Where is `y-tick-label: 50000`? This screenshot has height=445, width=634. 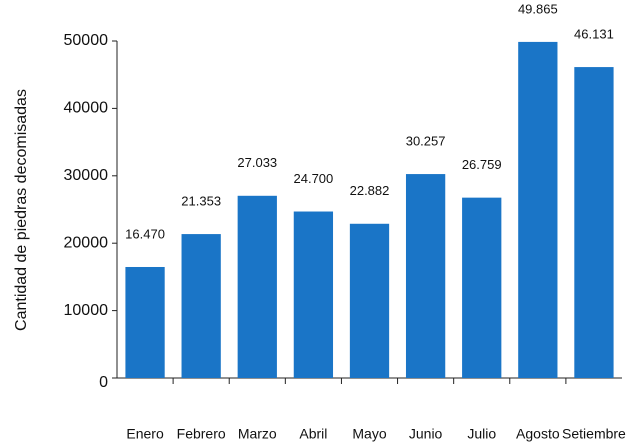 y-tick-label: 50000 is located at coordinates (86, 40).